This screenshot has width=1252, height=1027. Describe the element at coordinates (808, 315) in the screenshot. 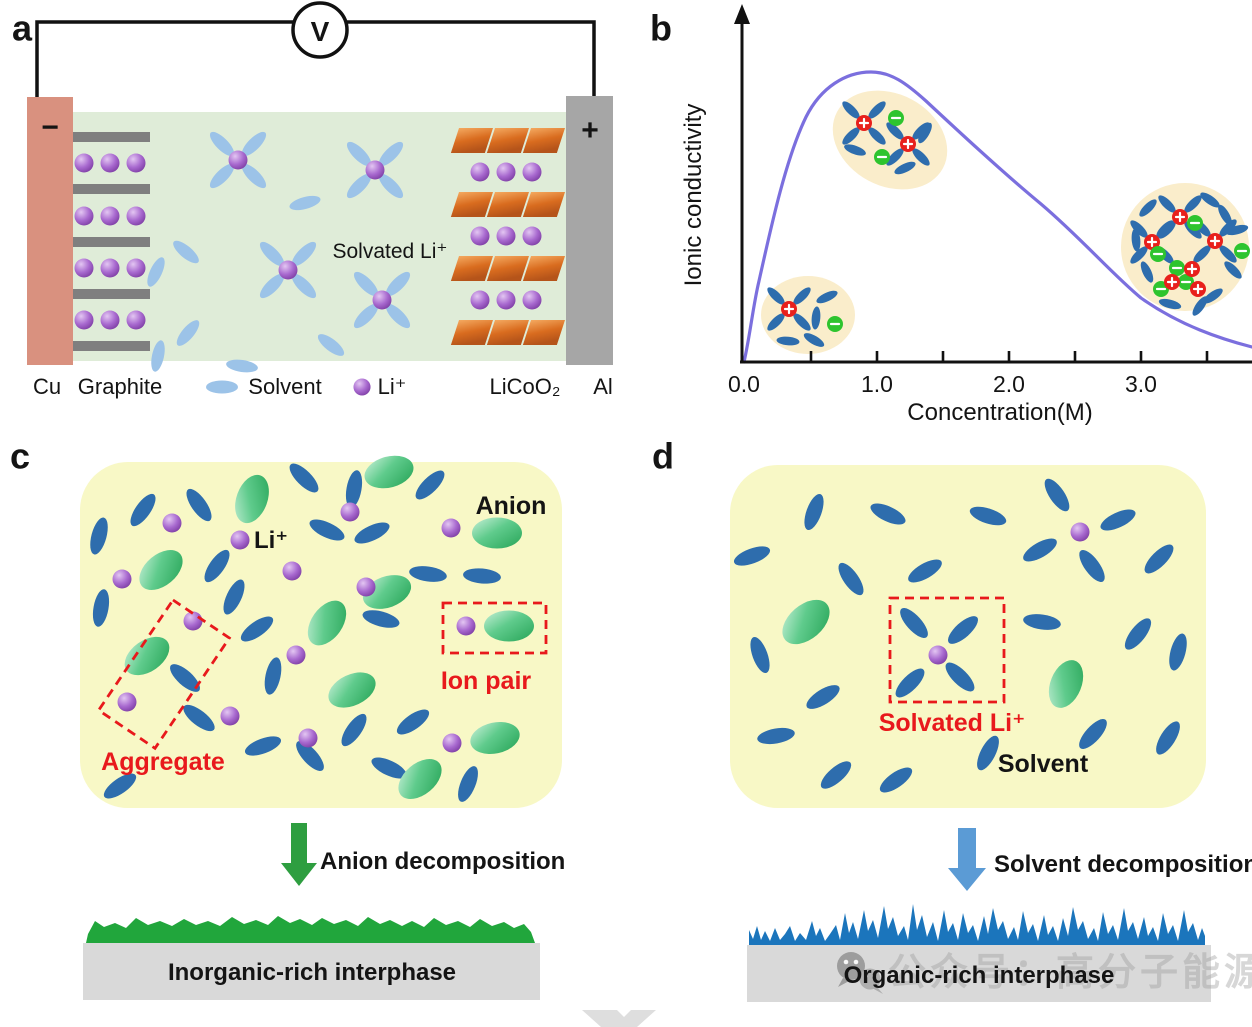

I see `cluster-dilute` at that location.